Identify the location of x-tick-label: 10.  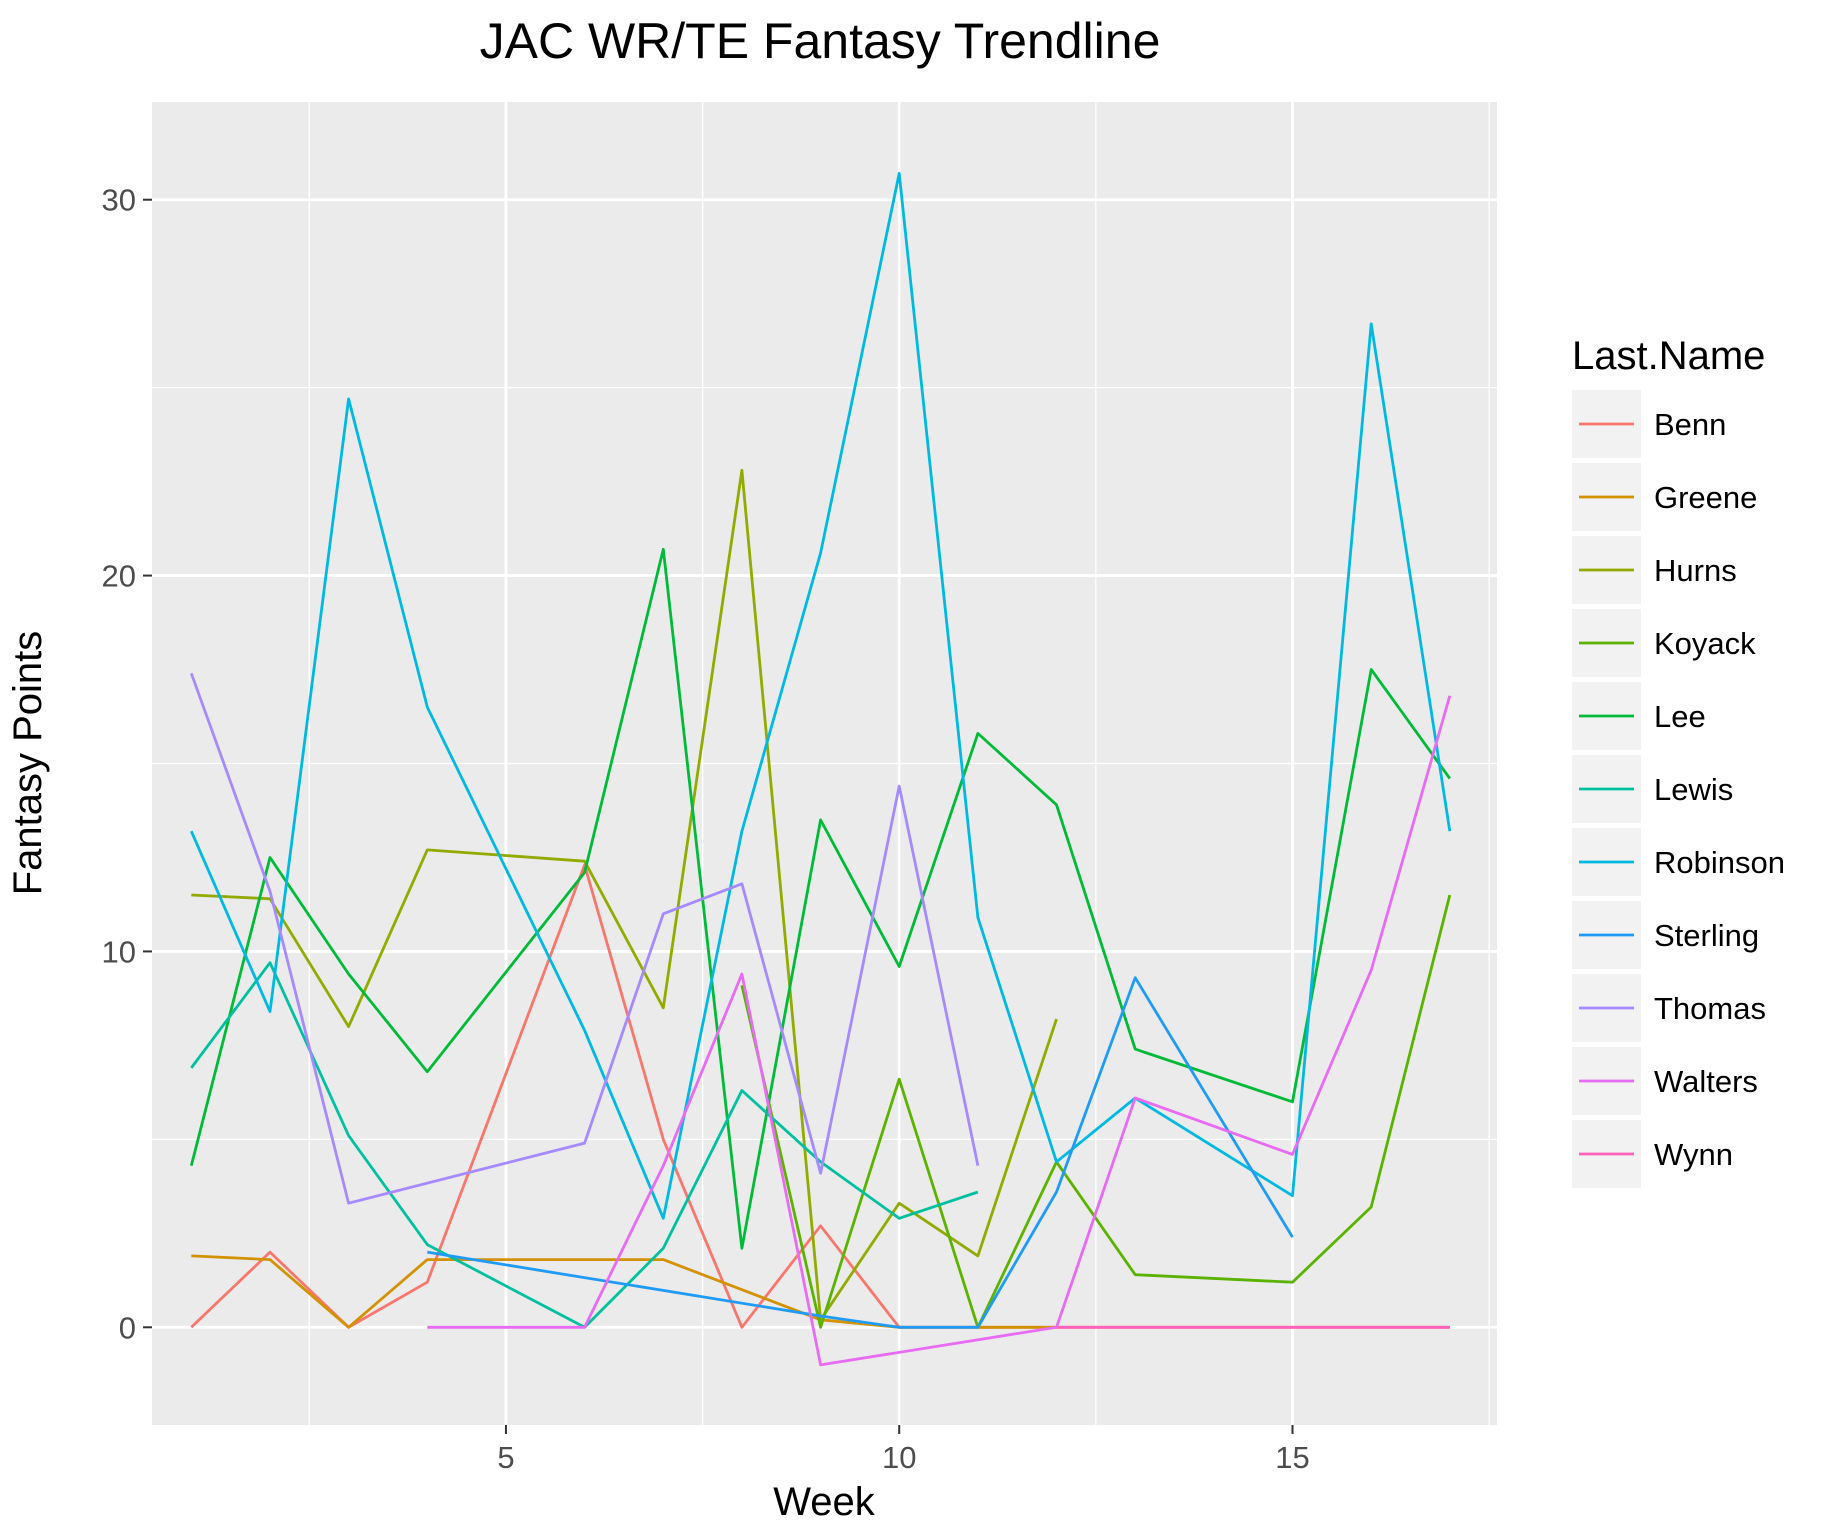
(899, 1457).